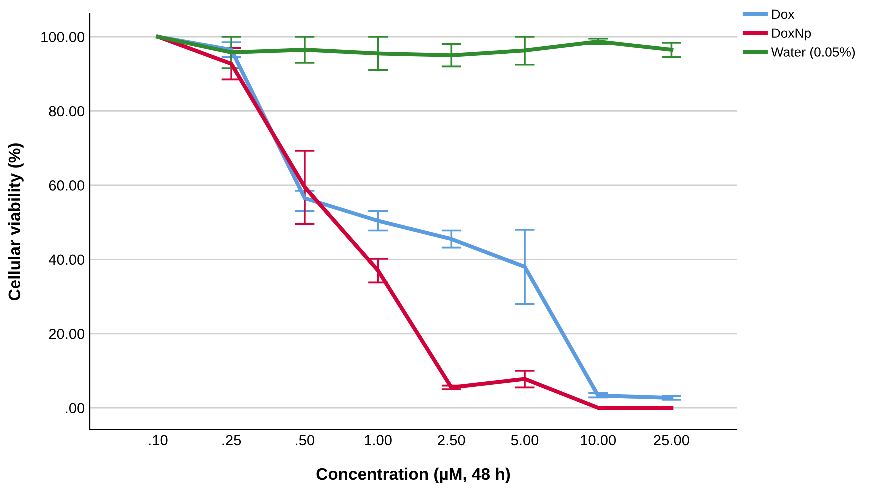 The width and height of the screenshot is (870, 488). I want to click on y-tick-label: 100.00, so click(63, 37).